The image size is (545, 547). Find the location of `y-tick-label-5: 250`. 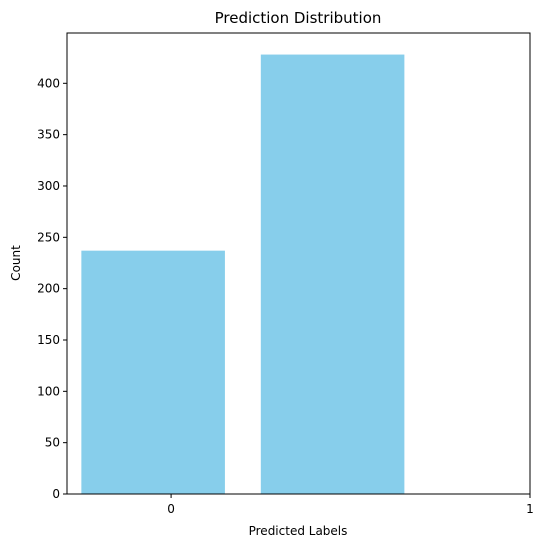

y-tick-label-5: 250 is located at coordinates (48, 237).